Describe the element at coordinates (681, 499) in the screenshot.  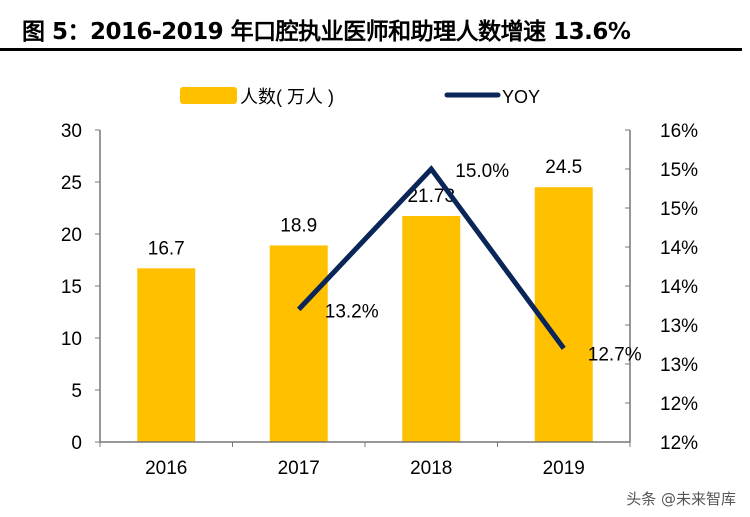
I see `watermark: 头条 @未来智库` at that location.